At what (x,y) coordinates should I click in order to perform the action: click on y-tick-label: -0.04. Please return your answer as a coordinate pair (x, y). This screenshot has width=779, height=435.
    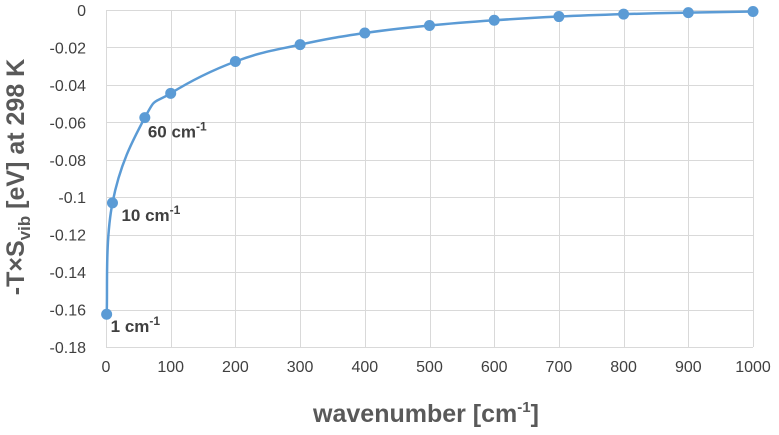
    Looking at the image, I should click on (68, 86).